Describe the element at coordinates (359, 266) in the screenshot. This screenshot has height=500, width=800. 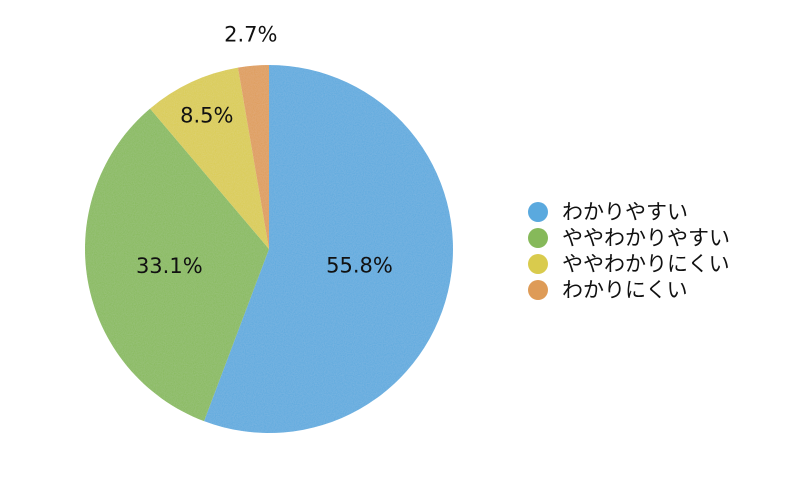
I see `slice-value-label: 55.8%` at that location.